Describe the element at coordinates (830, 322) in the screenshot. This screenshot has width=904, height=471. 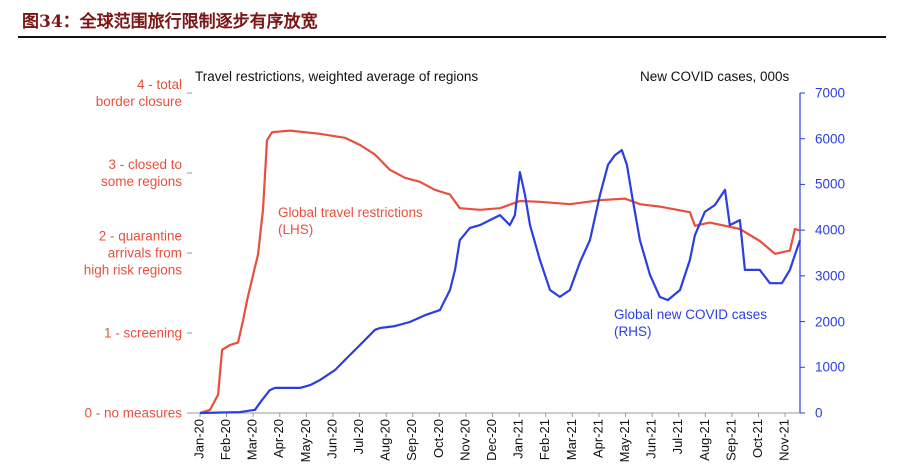
I see `y2-tick-label: 2000` at that location.